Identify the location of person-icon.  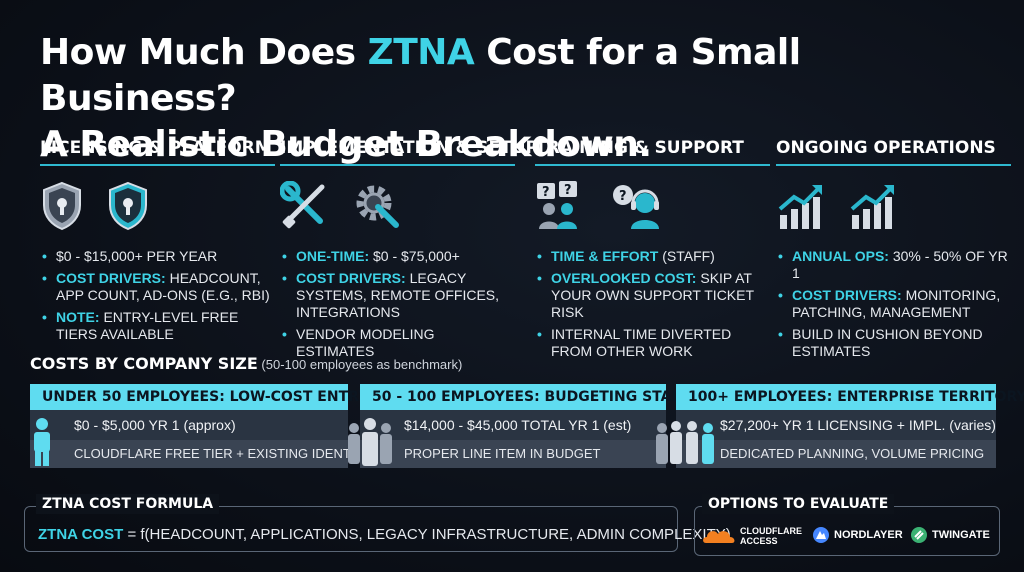
(42, 442).